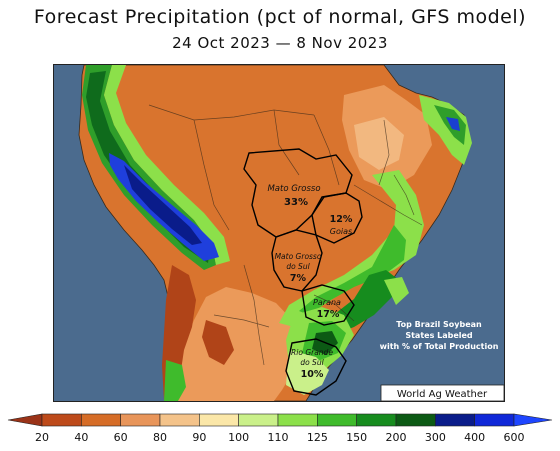  Describe the element at coordinates (280, 43) in the screenshot. I see `map-subtitle: 24 Oct 2023 — 8 Nov 2023` at that location.